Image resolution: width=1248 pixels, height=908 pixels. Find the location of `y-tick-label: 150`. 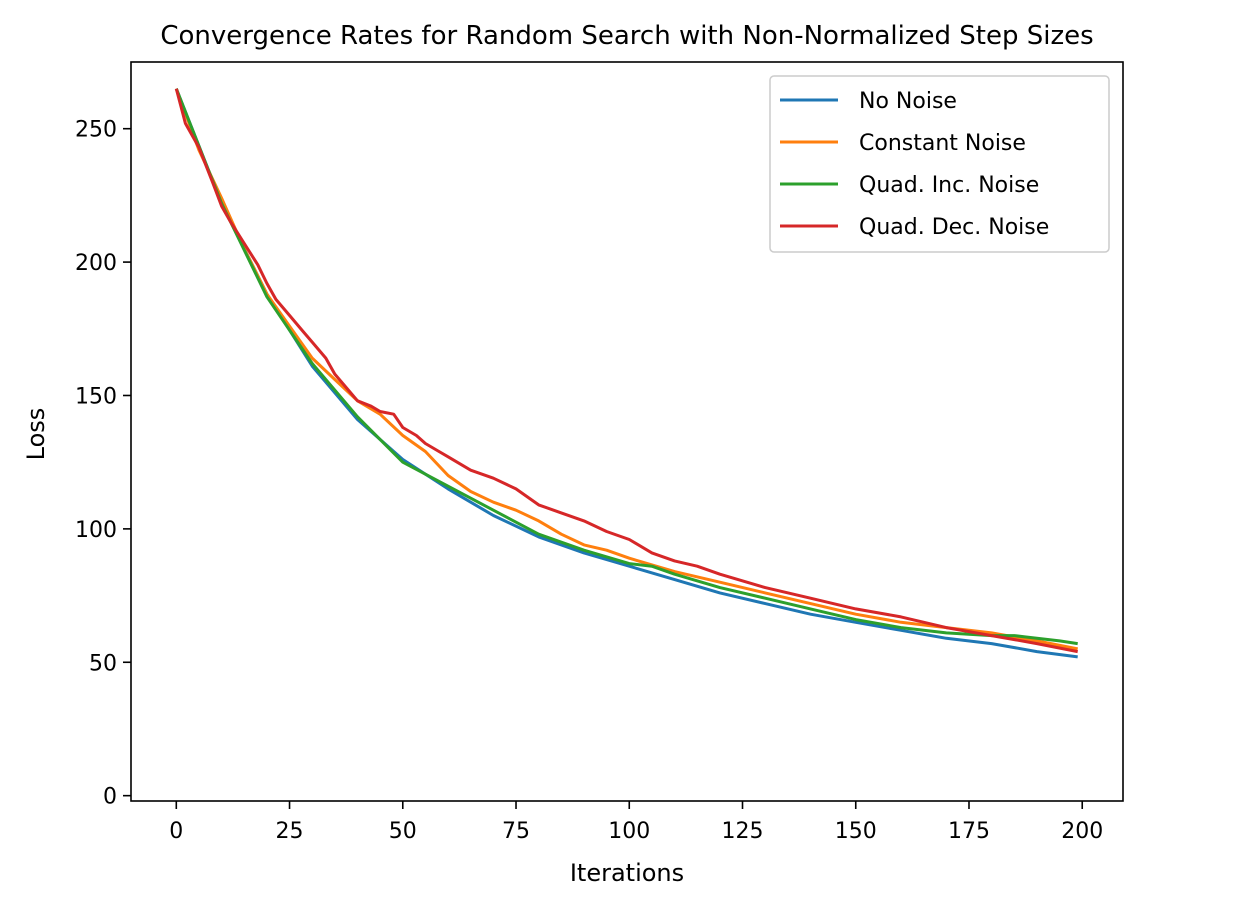

y-tick-label: 150 is located at coordinates (96, 396).